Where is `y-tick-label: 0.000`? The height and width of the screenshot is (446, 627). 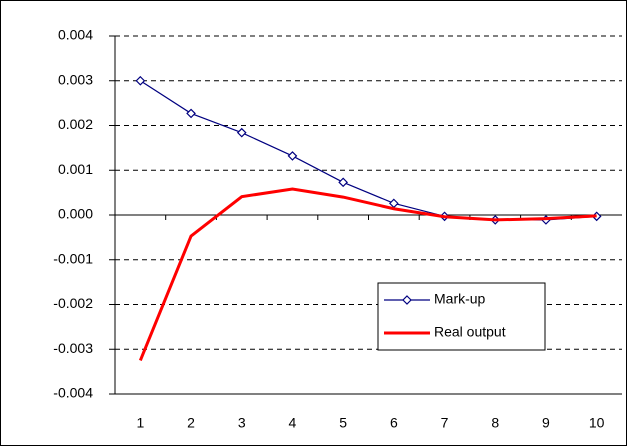 y-tick-label: 0.000 is located at coordinates (75, 214).